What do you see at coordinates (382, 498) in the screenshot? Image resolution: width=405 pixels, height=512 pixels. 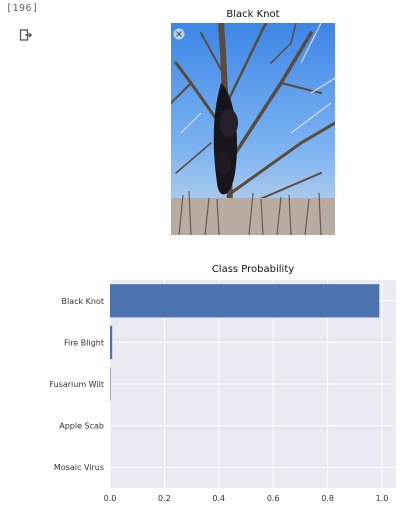 I see `x-tick-label: 1.0` at bounding box center [382, 498].